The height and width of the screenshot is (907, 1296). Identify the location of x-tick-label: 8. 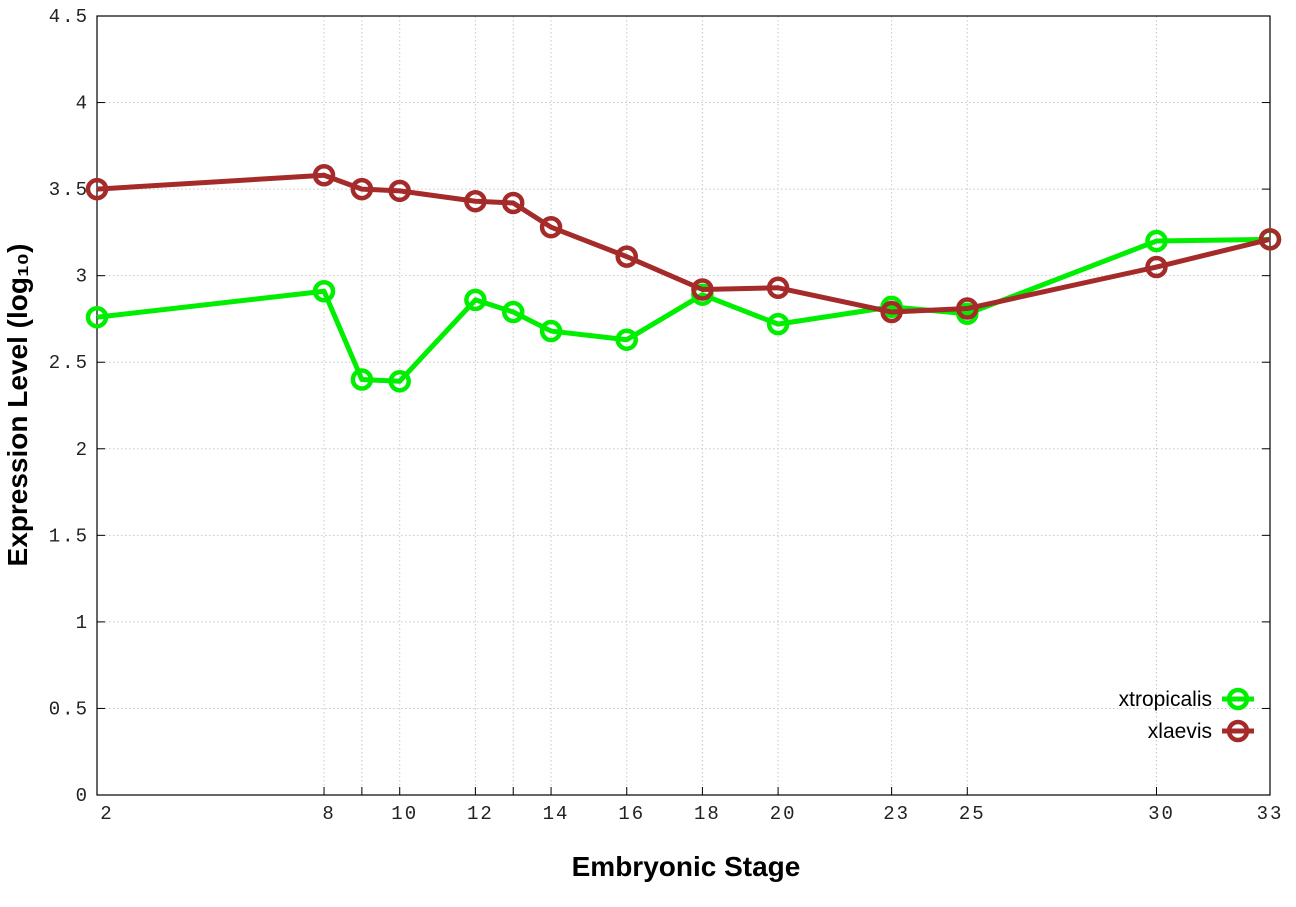
(328, 814).